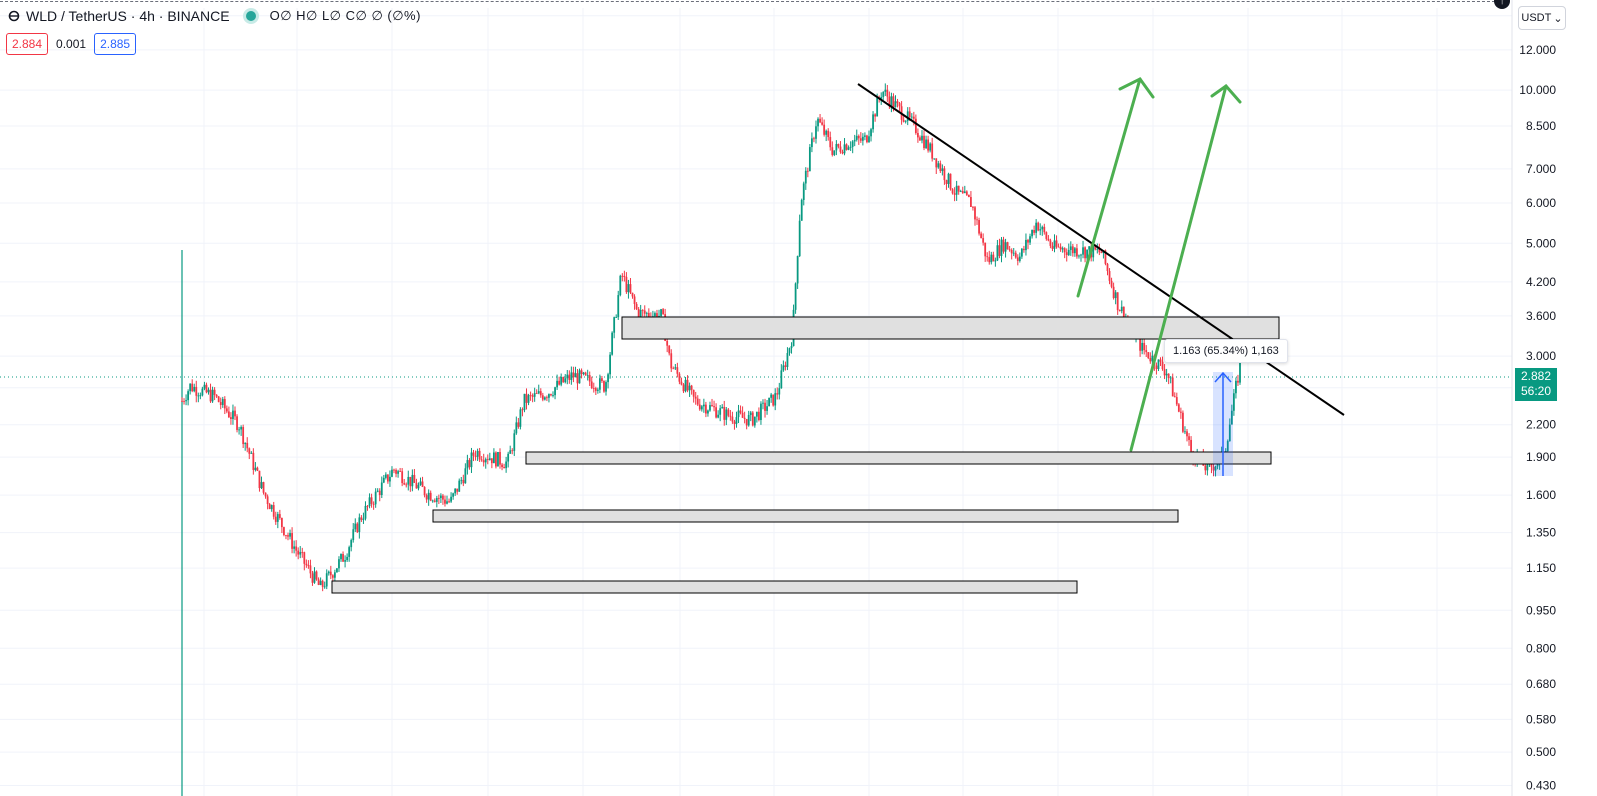  What do you see at coordinates (1541, 785) in the screenshot?
I see `y-tick-label: 0.430` at bounding box center [1541, 785].